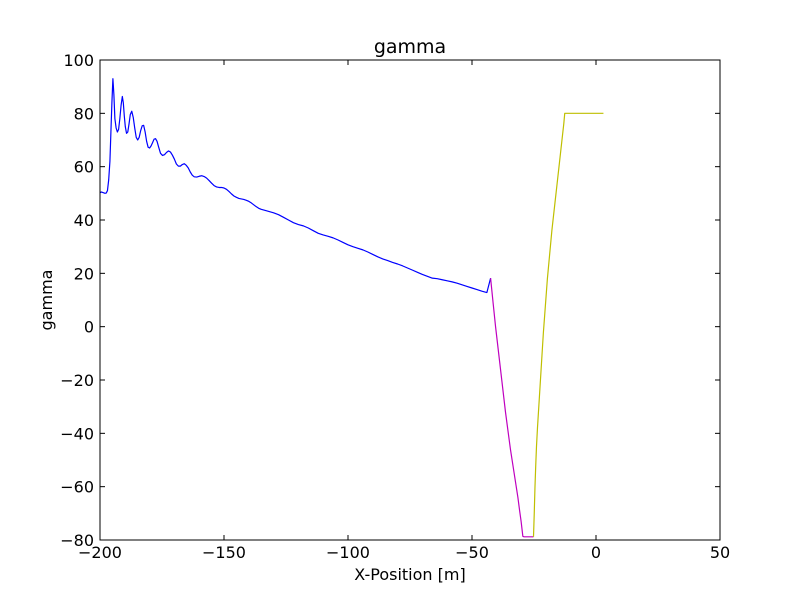 This screenshot has height=604, width=800. What do you see at coordinates (77, 433) in the screenshot?
I see `y-tick-label: −40` at bounding box center [77, 433].